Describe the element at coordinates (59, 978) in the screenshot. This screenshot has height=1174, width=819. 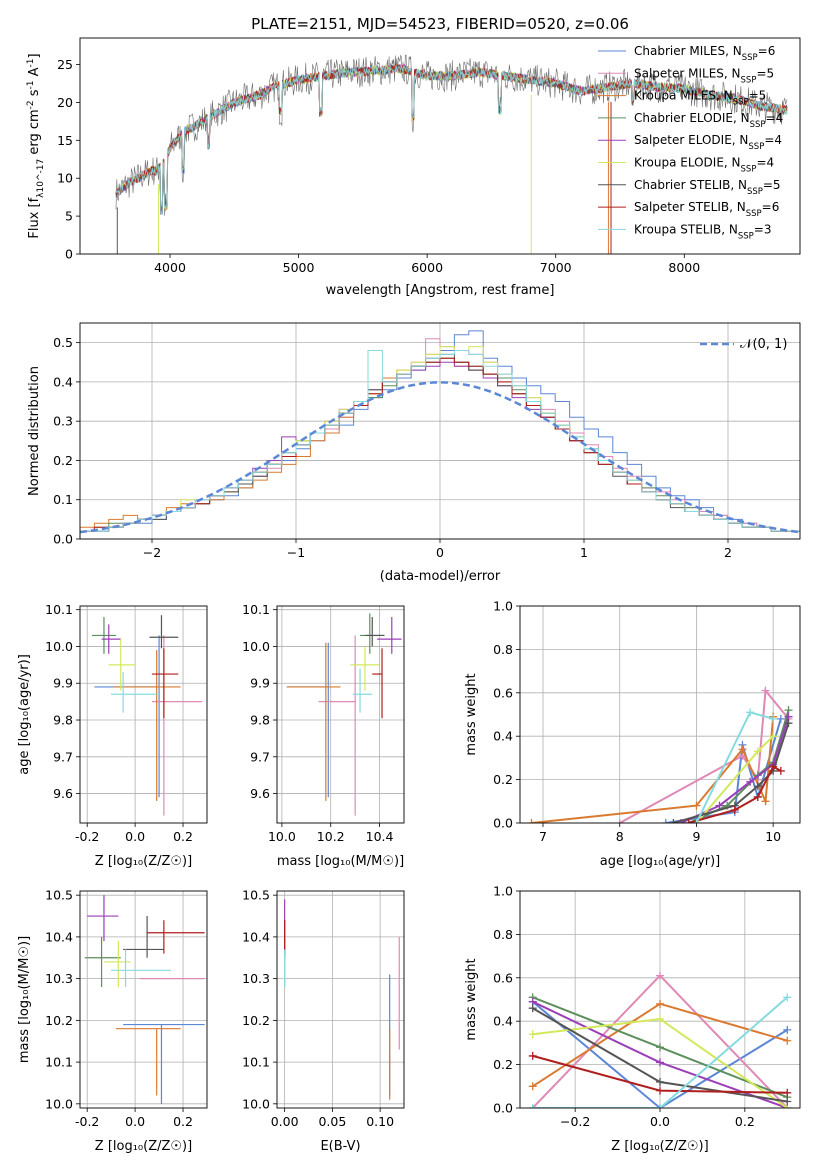
I see `y-tick-label: 10.3` at that location.